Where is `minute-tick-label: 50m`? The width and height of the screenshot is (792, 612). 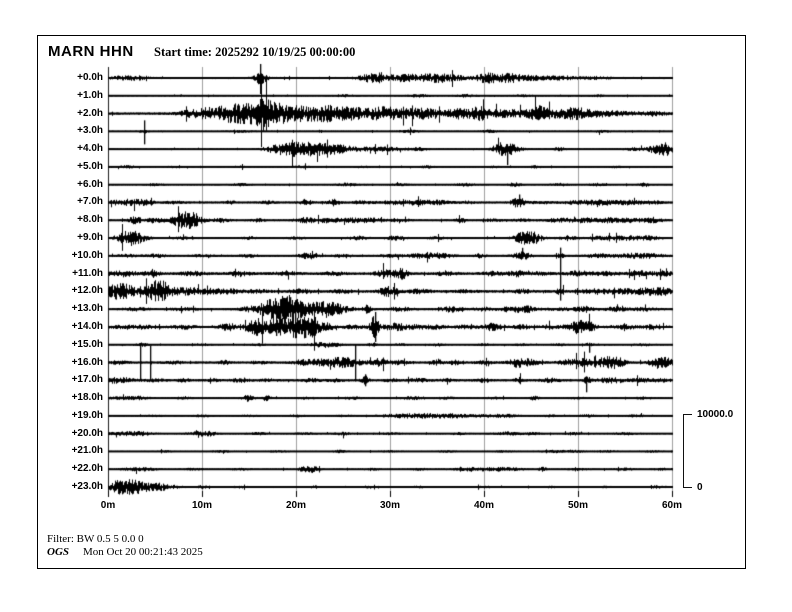
minute-tick-label: 50m is located at coordinates (578, 505).